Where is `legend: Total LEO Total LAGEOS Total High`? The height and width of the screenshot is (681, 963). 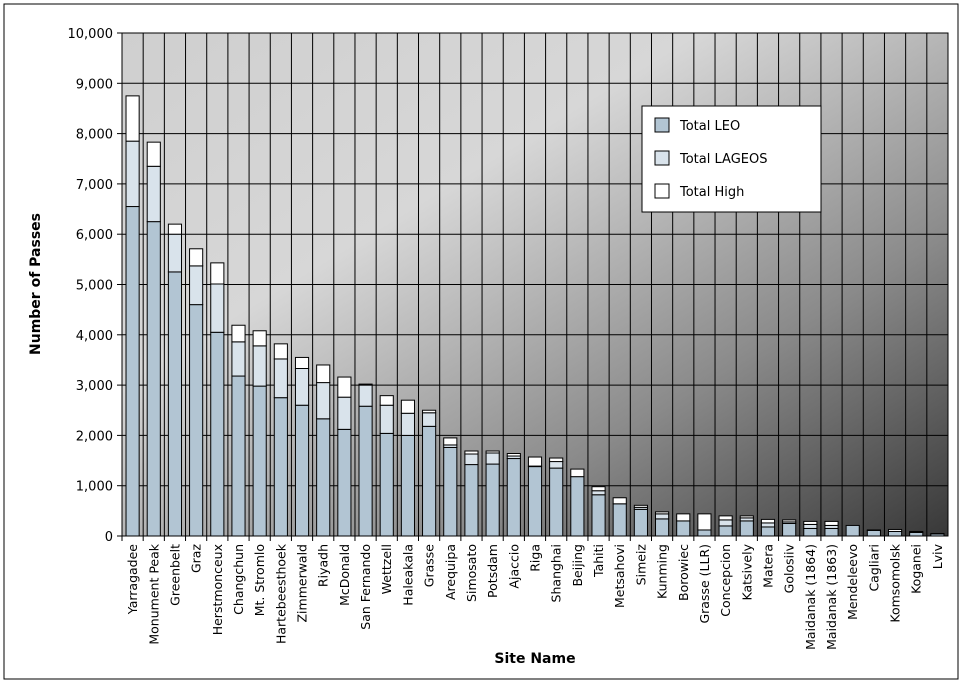 legend: Total LEO Total LAGEOS Total High is located at coordinates (731, 159).